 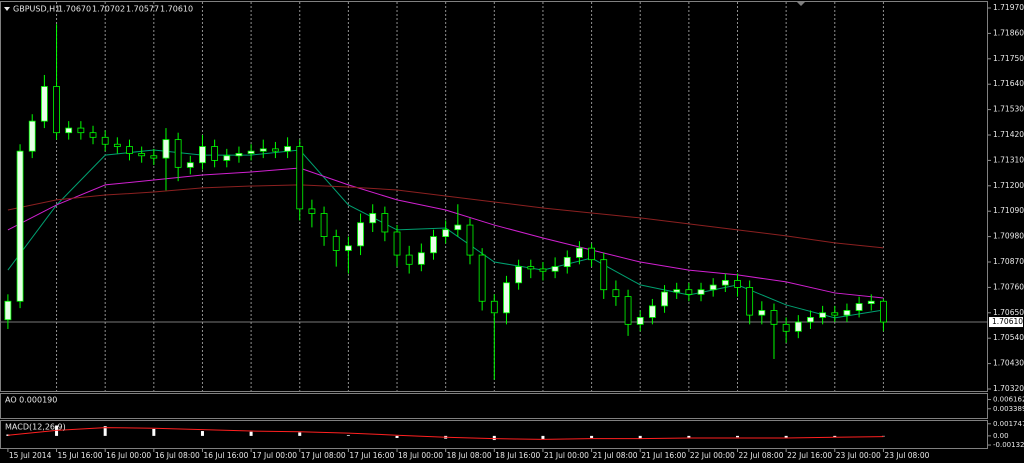 What do you see at coordinates (1006, 322) in the screenshot?
I see `current-price-box` at bounding box center [1006, 322].